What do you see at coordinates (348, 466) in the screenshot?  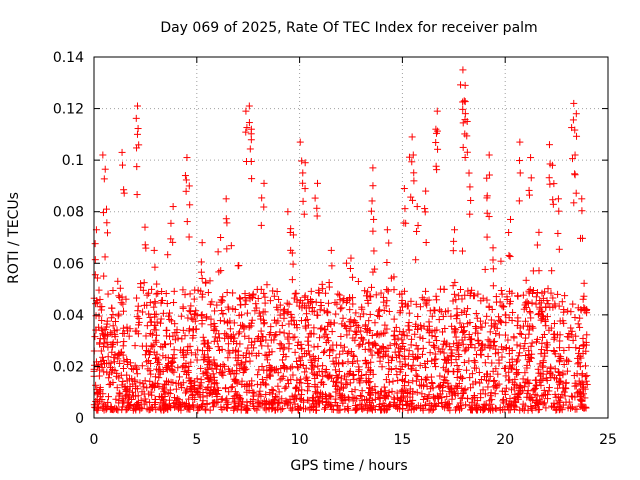 I see `x-axis-label: GPS time / hours` at bounding box center [348, 466].